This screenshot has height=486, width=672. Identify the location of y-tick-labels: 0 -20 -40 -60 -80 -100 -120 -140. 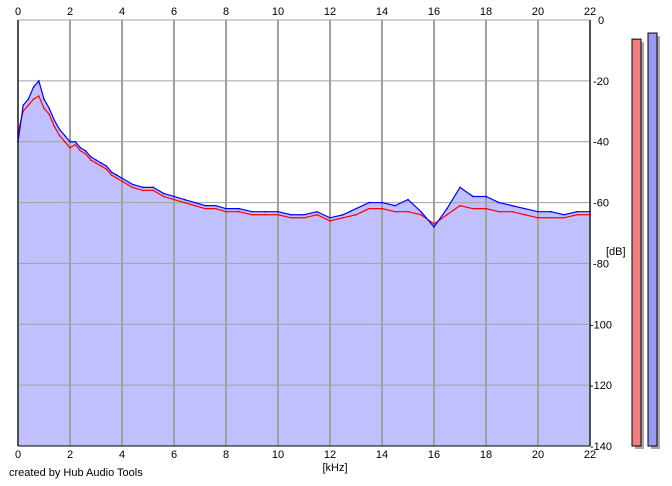
(601, 234).